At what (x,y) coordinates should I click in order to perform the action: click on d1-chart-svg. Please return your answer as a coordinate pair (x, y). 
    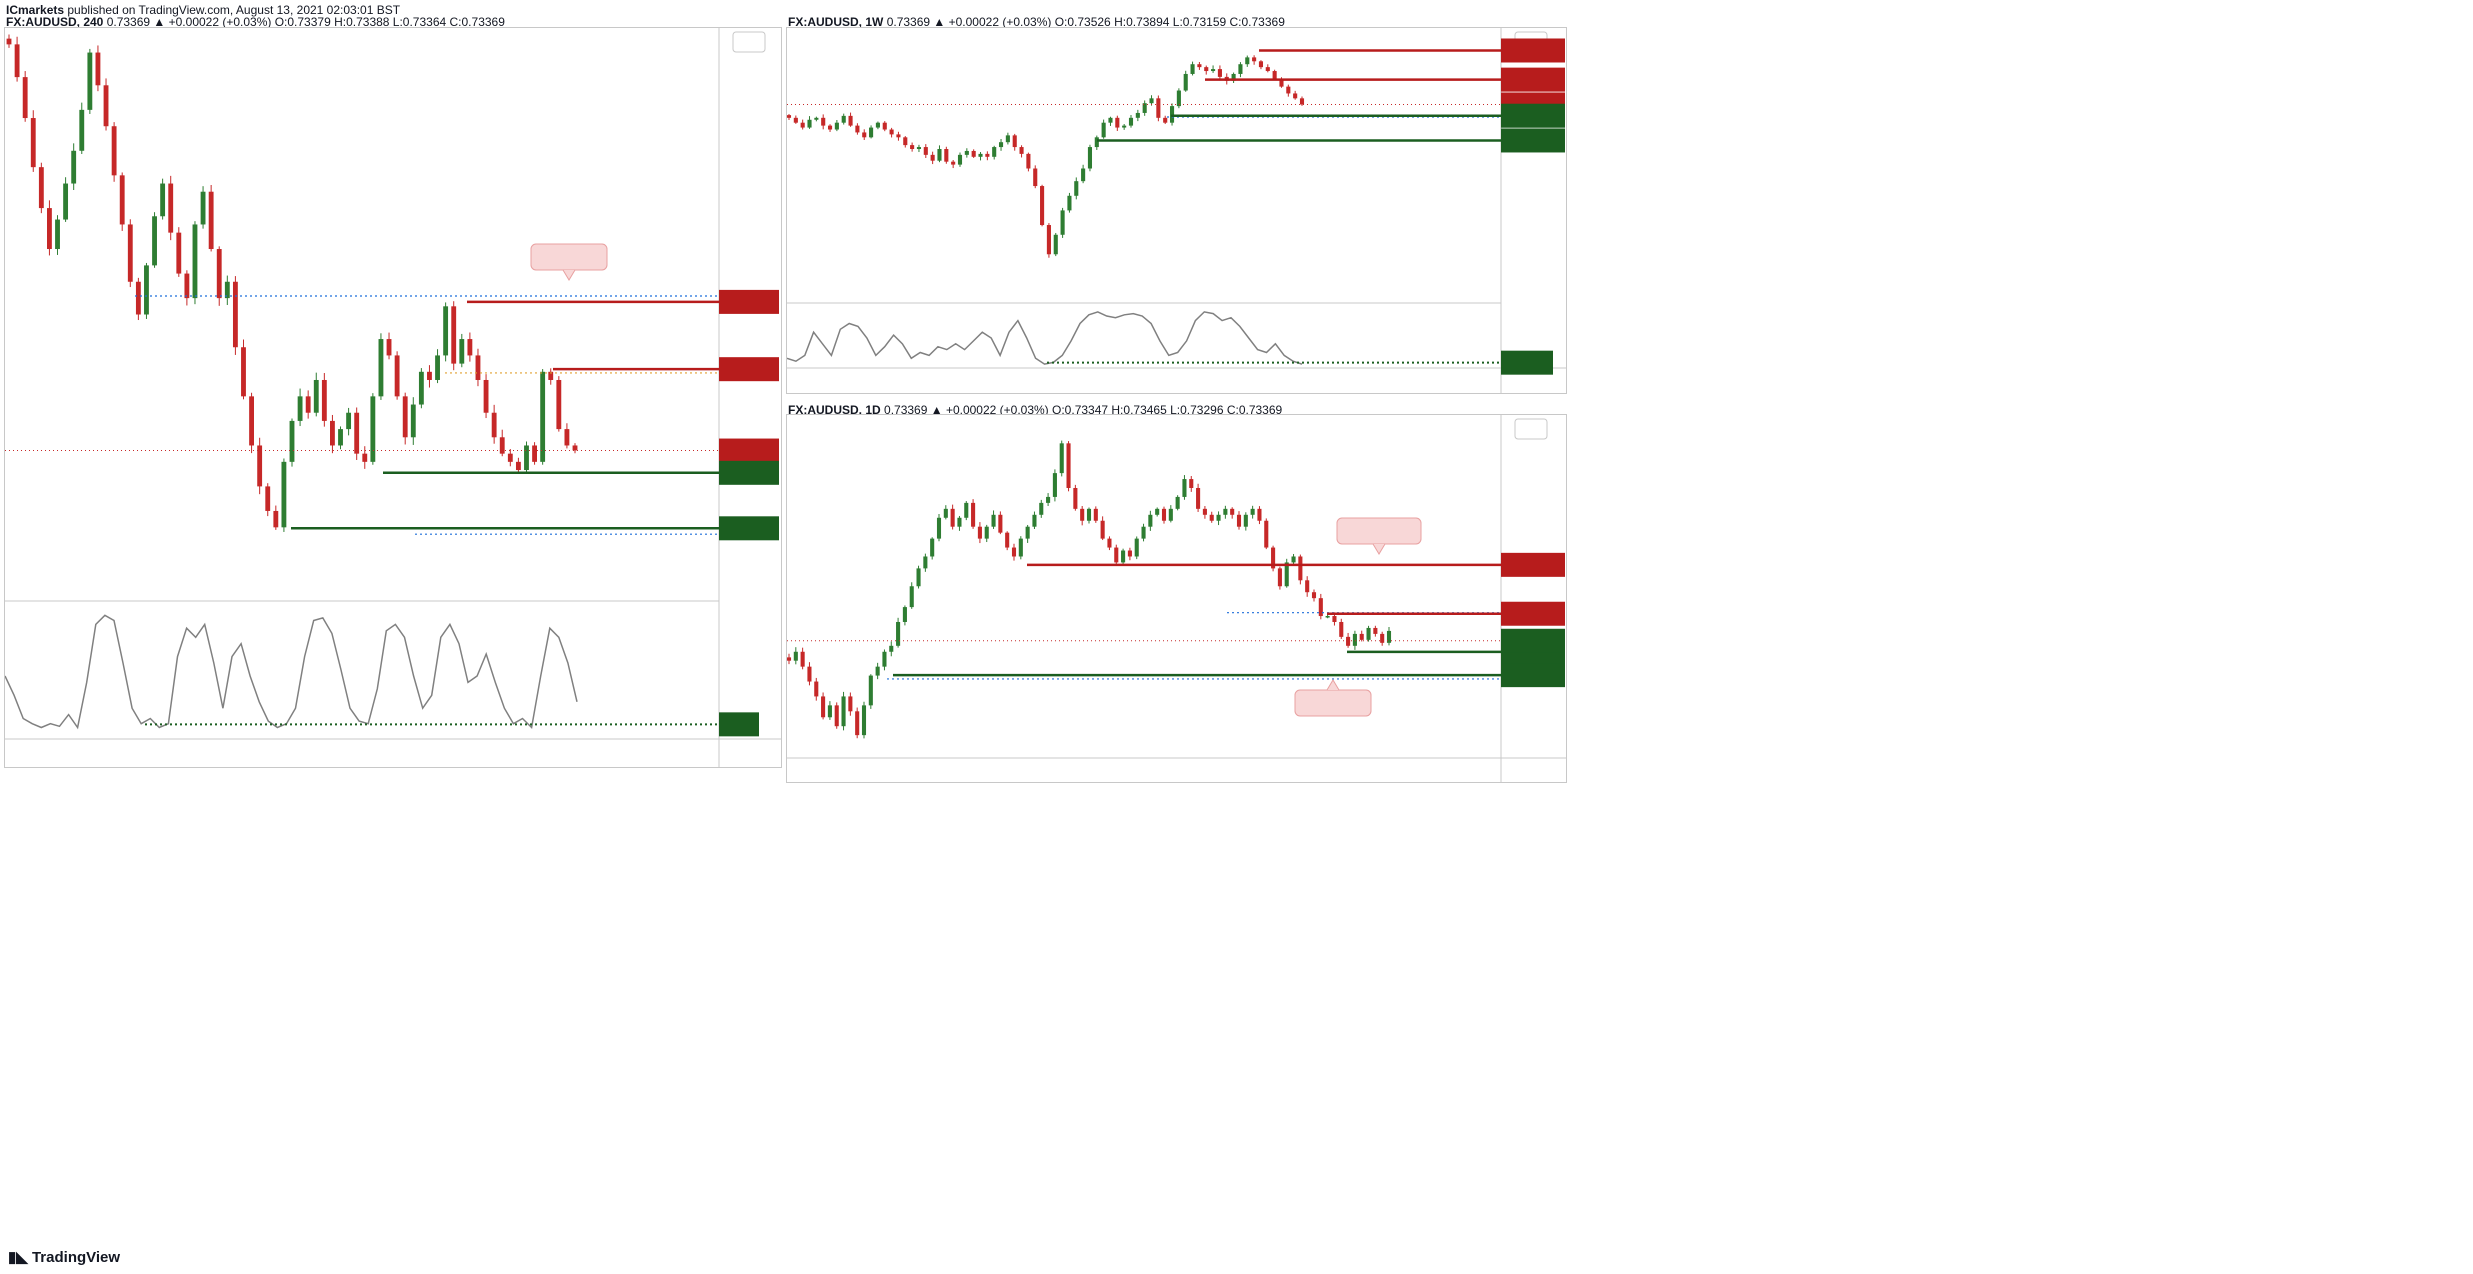
    Looking at the image, I should click on (1176, 598).